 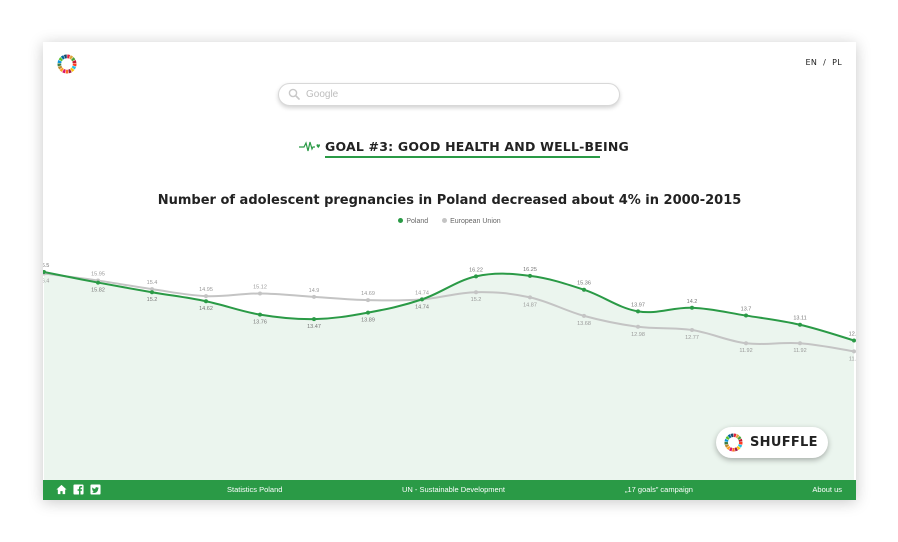 I want to click on data-label-eu: 14.9, so click(x=314, y=291).